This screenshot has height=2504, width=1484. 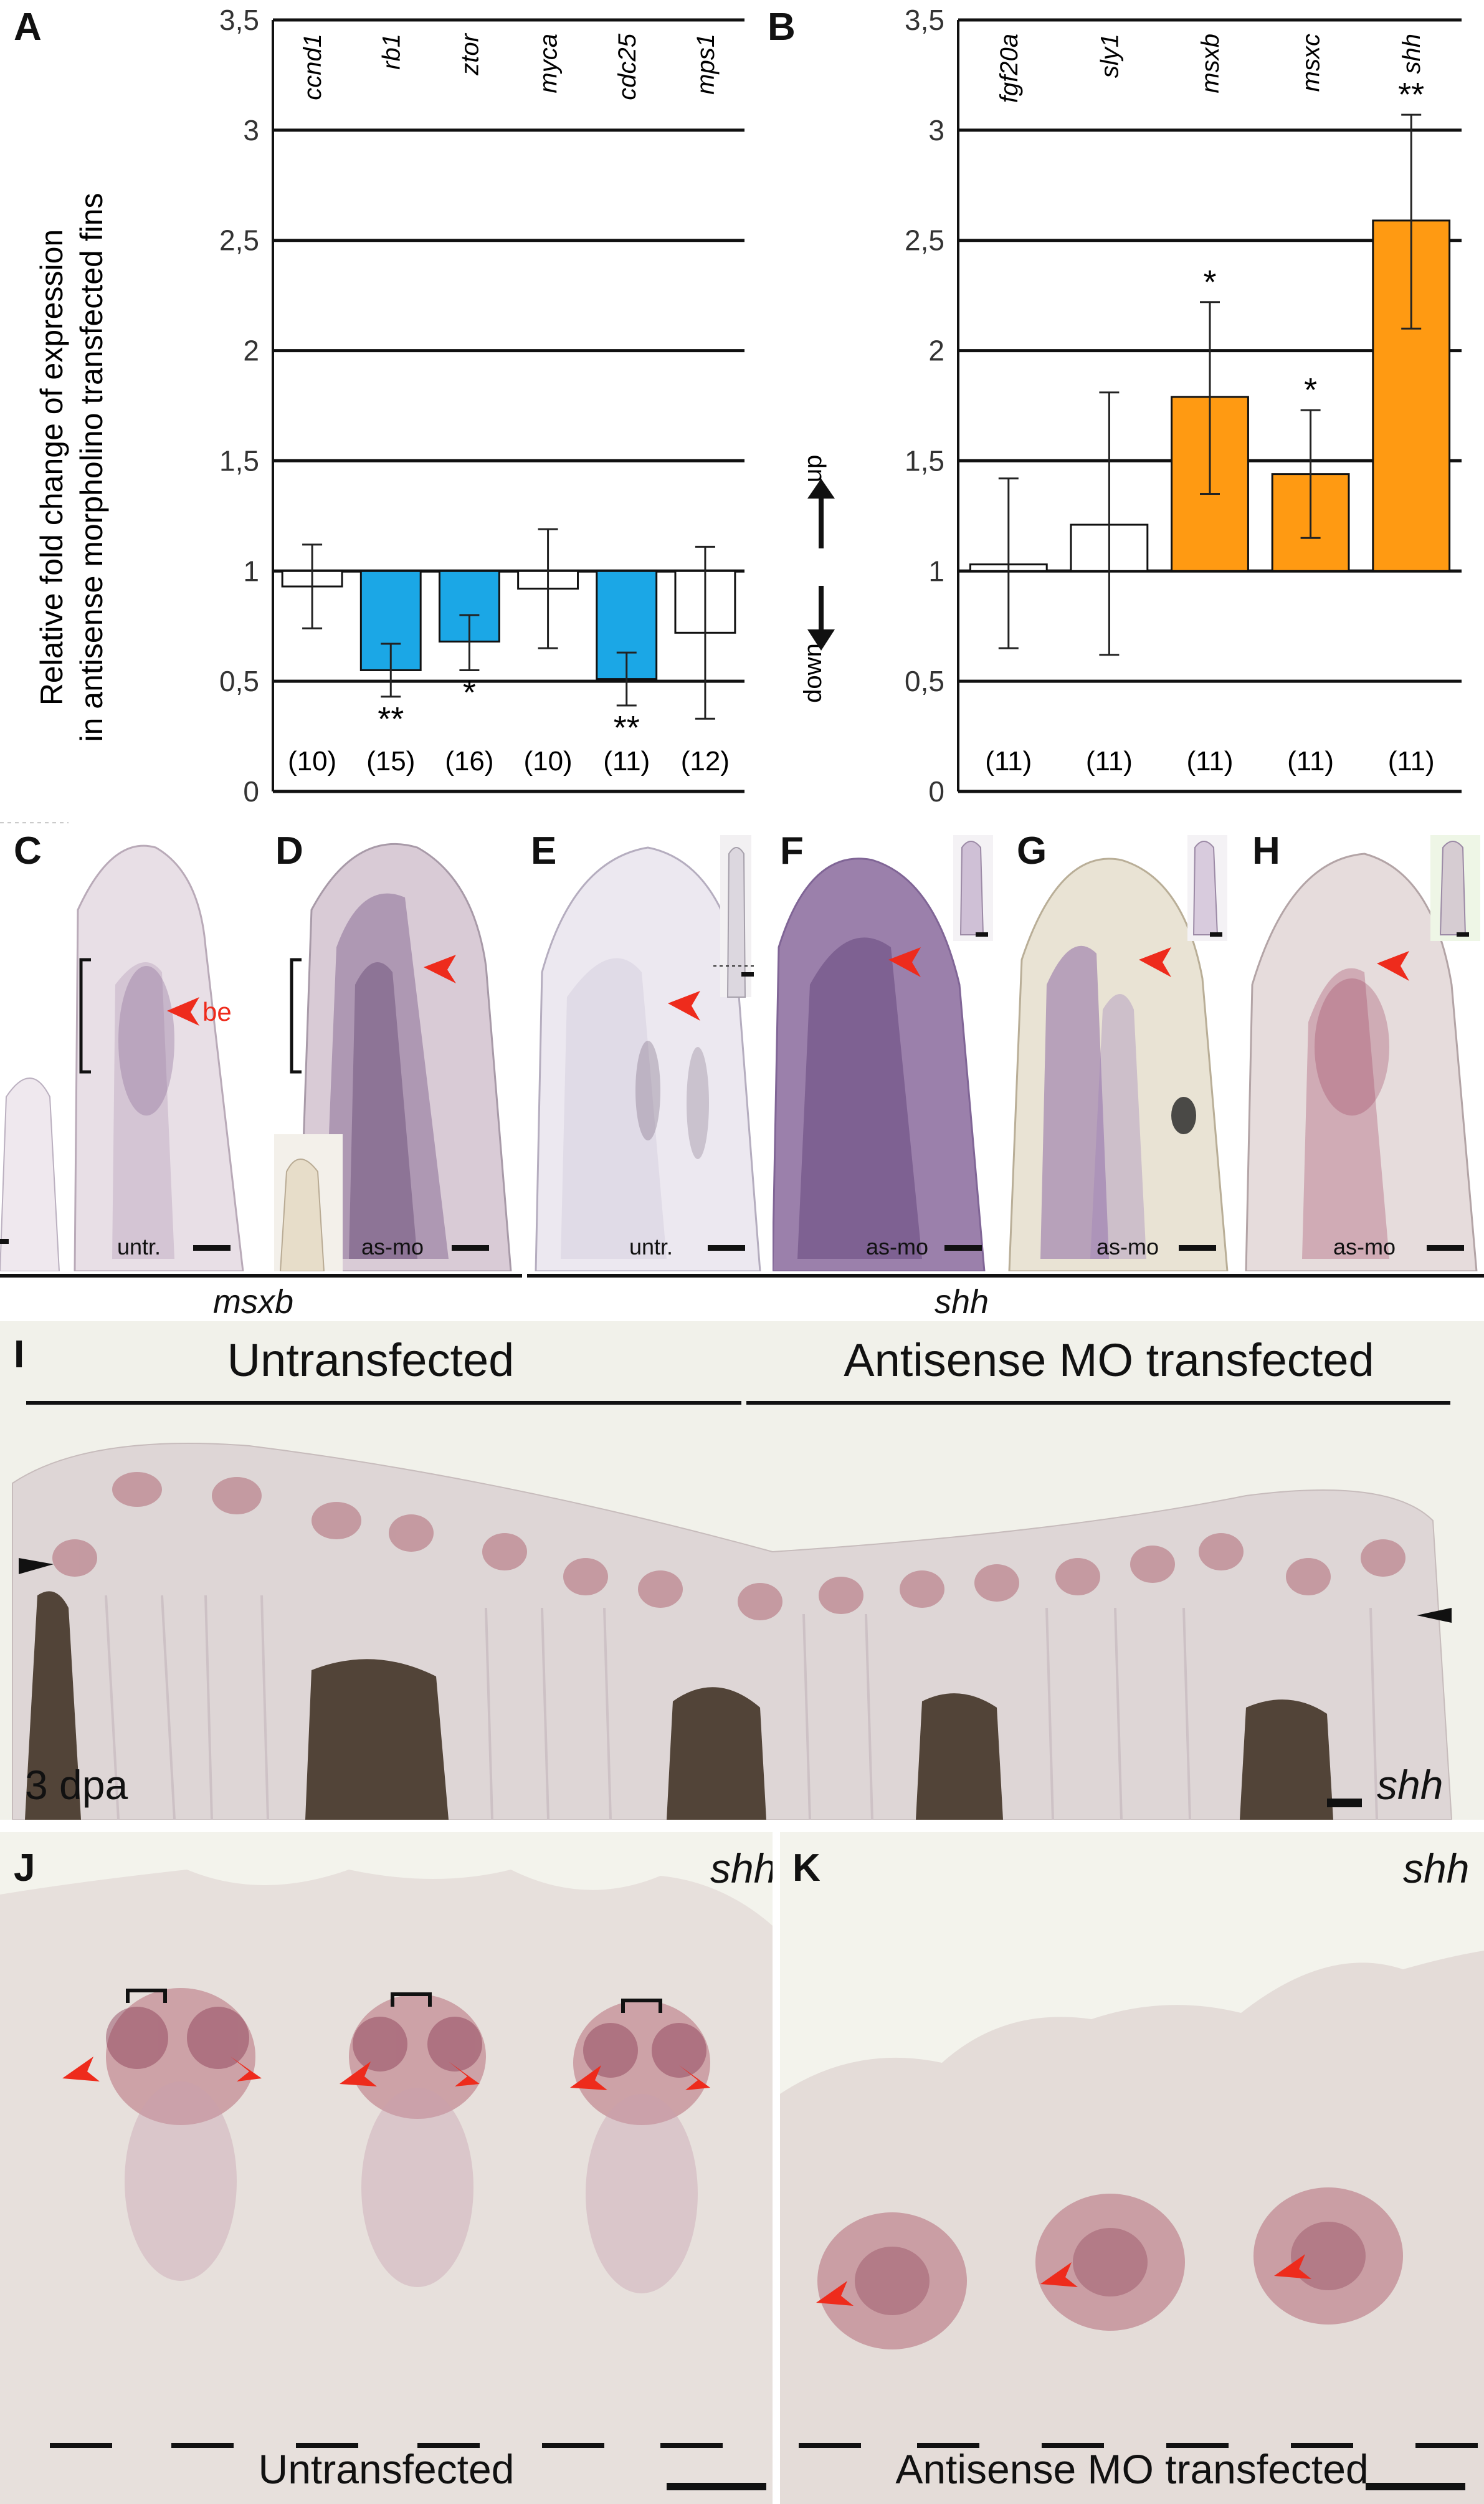 I want to click on panel-i-right-group-label: Antisense MO transfected, so click(x=1109, y=1360).